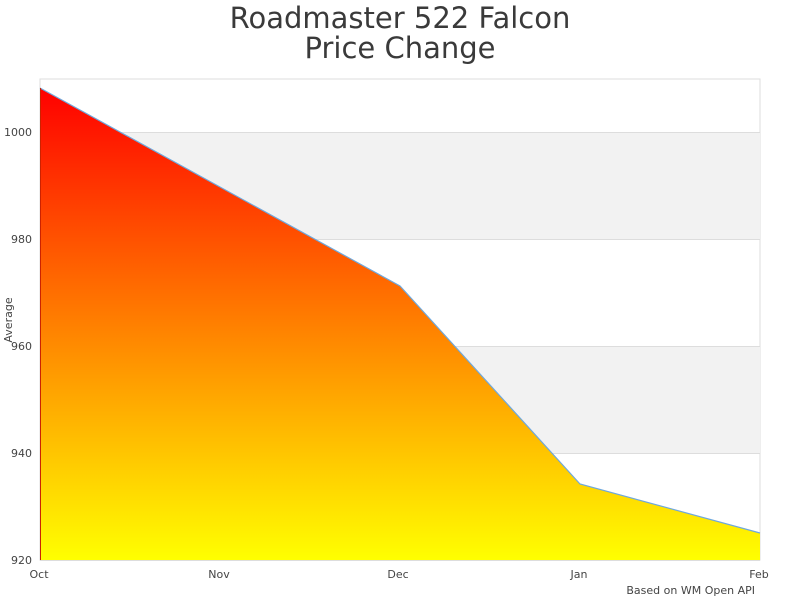  Describe the element at coordinates (579, 574) in the screenshot. I see `x-tick: Jan` at that location.